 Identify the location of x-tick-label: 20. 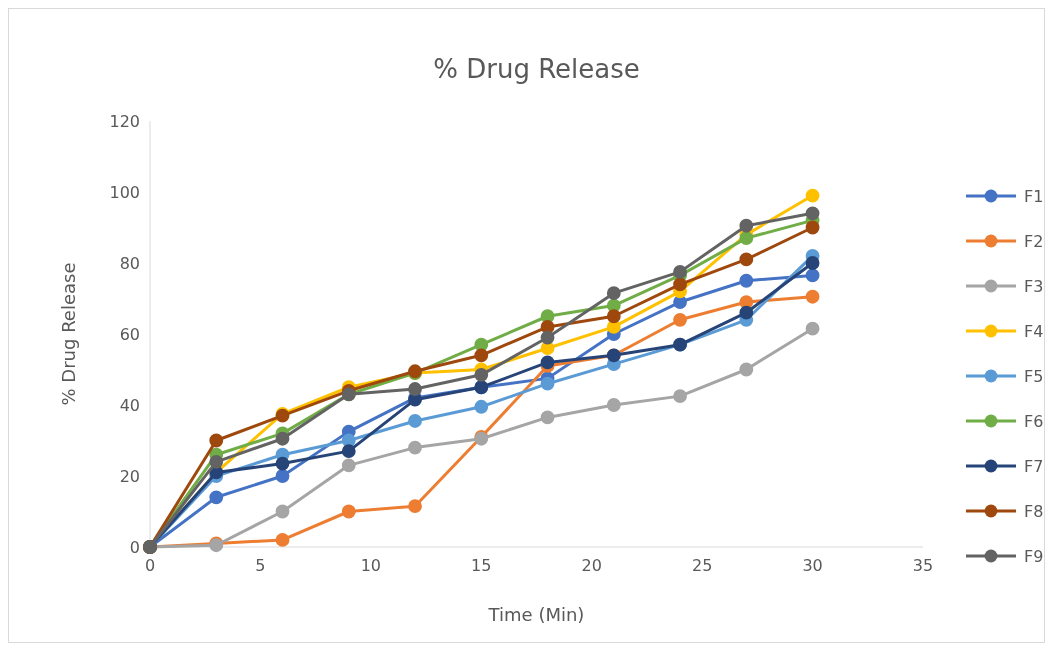
(591, 565).